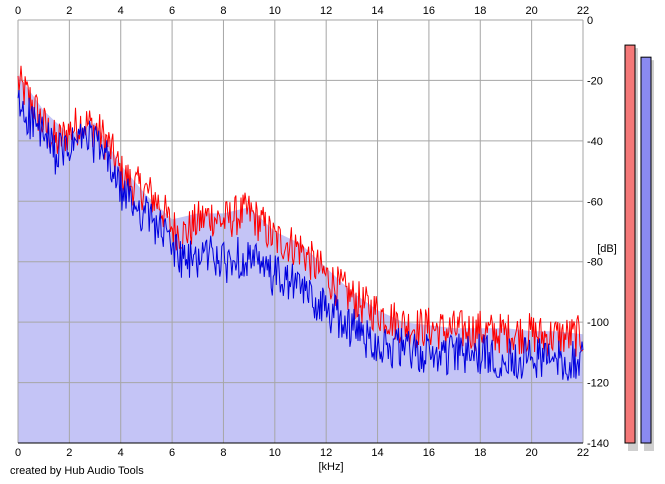  What do you see at coordinates (429, 11) in the screenshot?
I see `x-tick-label-top: 16` at bounding box center [429, 11].